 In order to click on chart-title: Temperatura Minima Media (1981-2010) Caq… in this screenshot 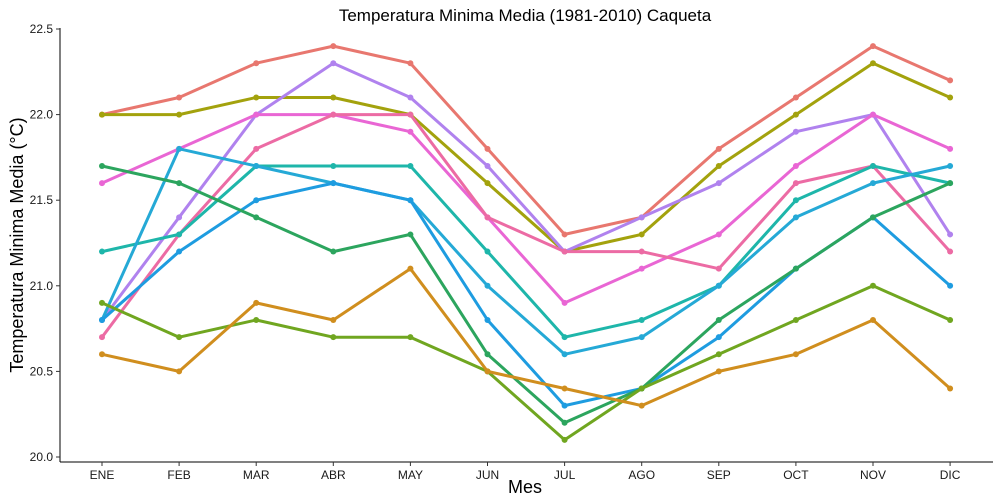, I will do `click(525, 15)`.